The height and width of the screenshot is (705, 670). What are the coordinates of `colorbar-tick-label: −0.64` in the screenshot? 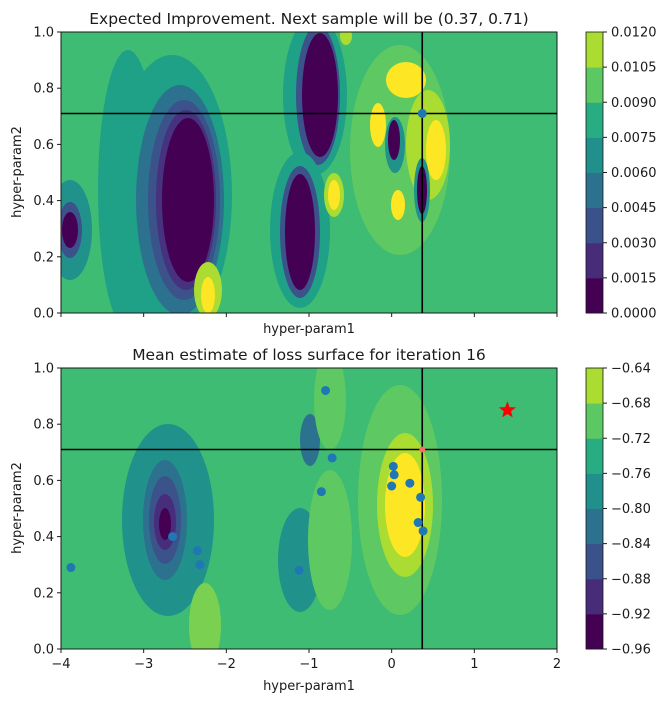 It's located at (631, 369).